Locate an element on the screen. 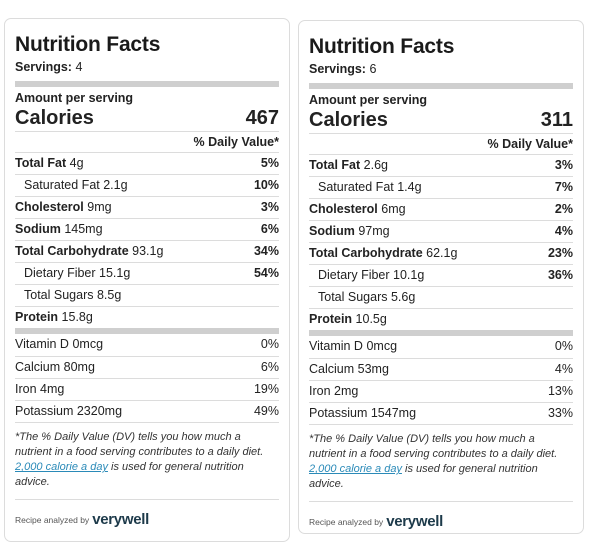 The height and width of the screenshot is (557, 600). nutrient-name-cell: Saturated Fat 1.4g is located at coordinates (365, 187).